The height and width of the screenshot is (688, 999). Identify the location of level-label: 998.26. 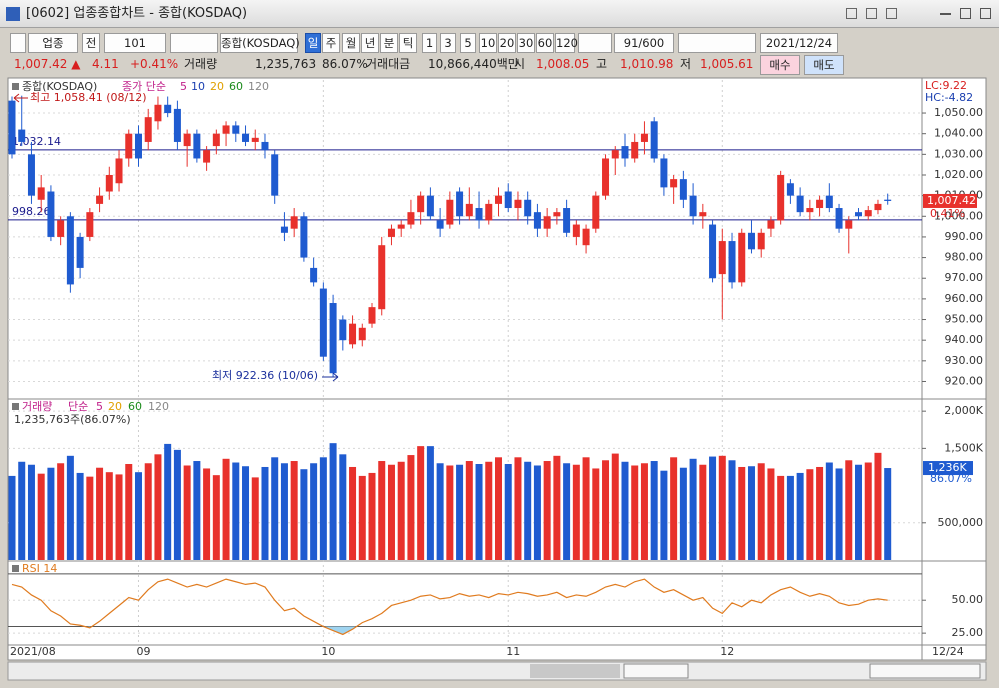
(31, 211).